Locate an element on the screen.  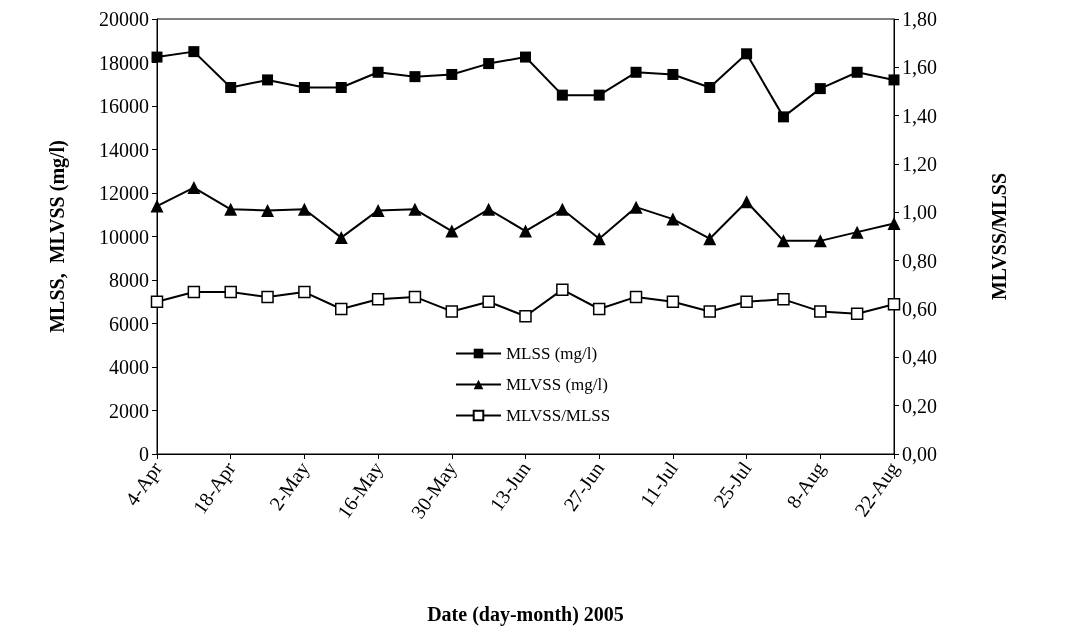
legend-label: MLSS (mg/l) is located at coordinates (552, 353).